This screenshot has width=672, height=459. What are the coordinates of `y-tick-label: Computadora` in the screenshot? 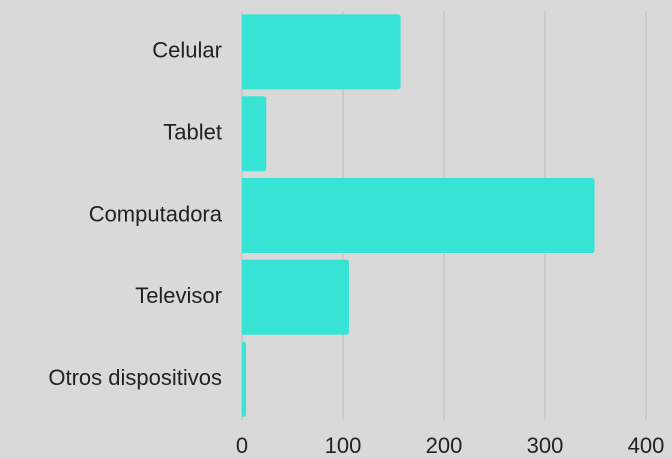 It's located at (156, 213).